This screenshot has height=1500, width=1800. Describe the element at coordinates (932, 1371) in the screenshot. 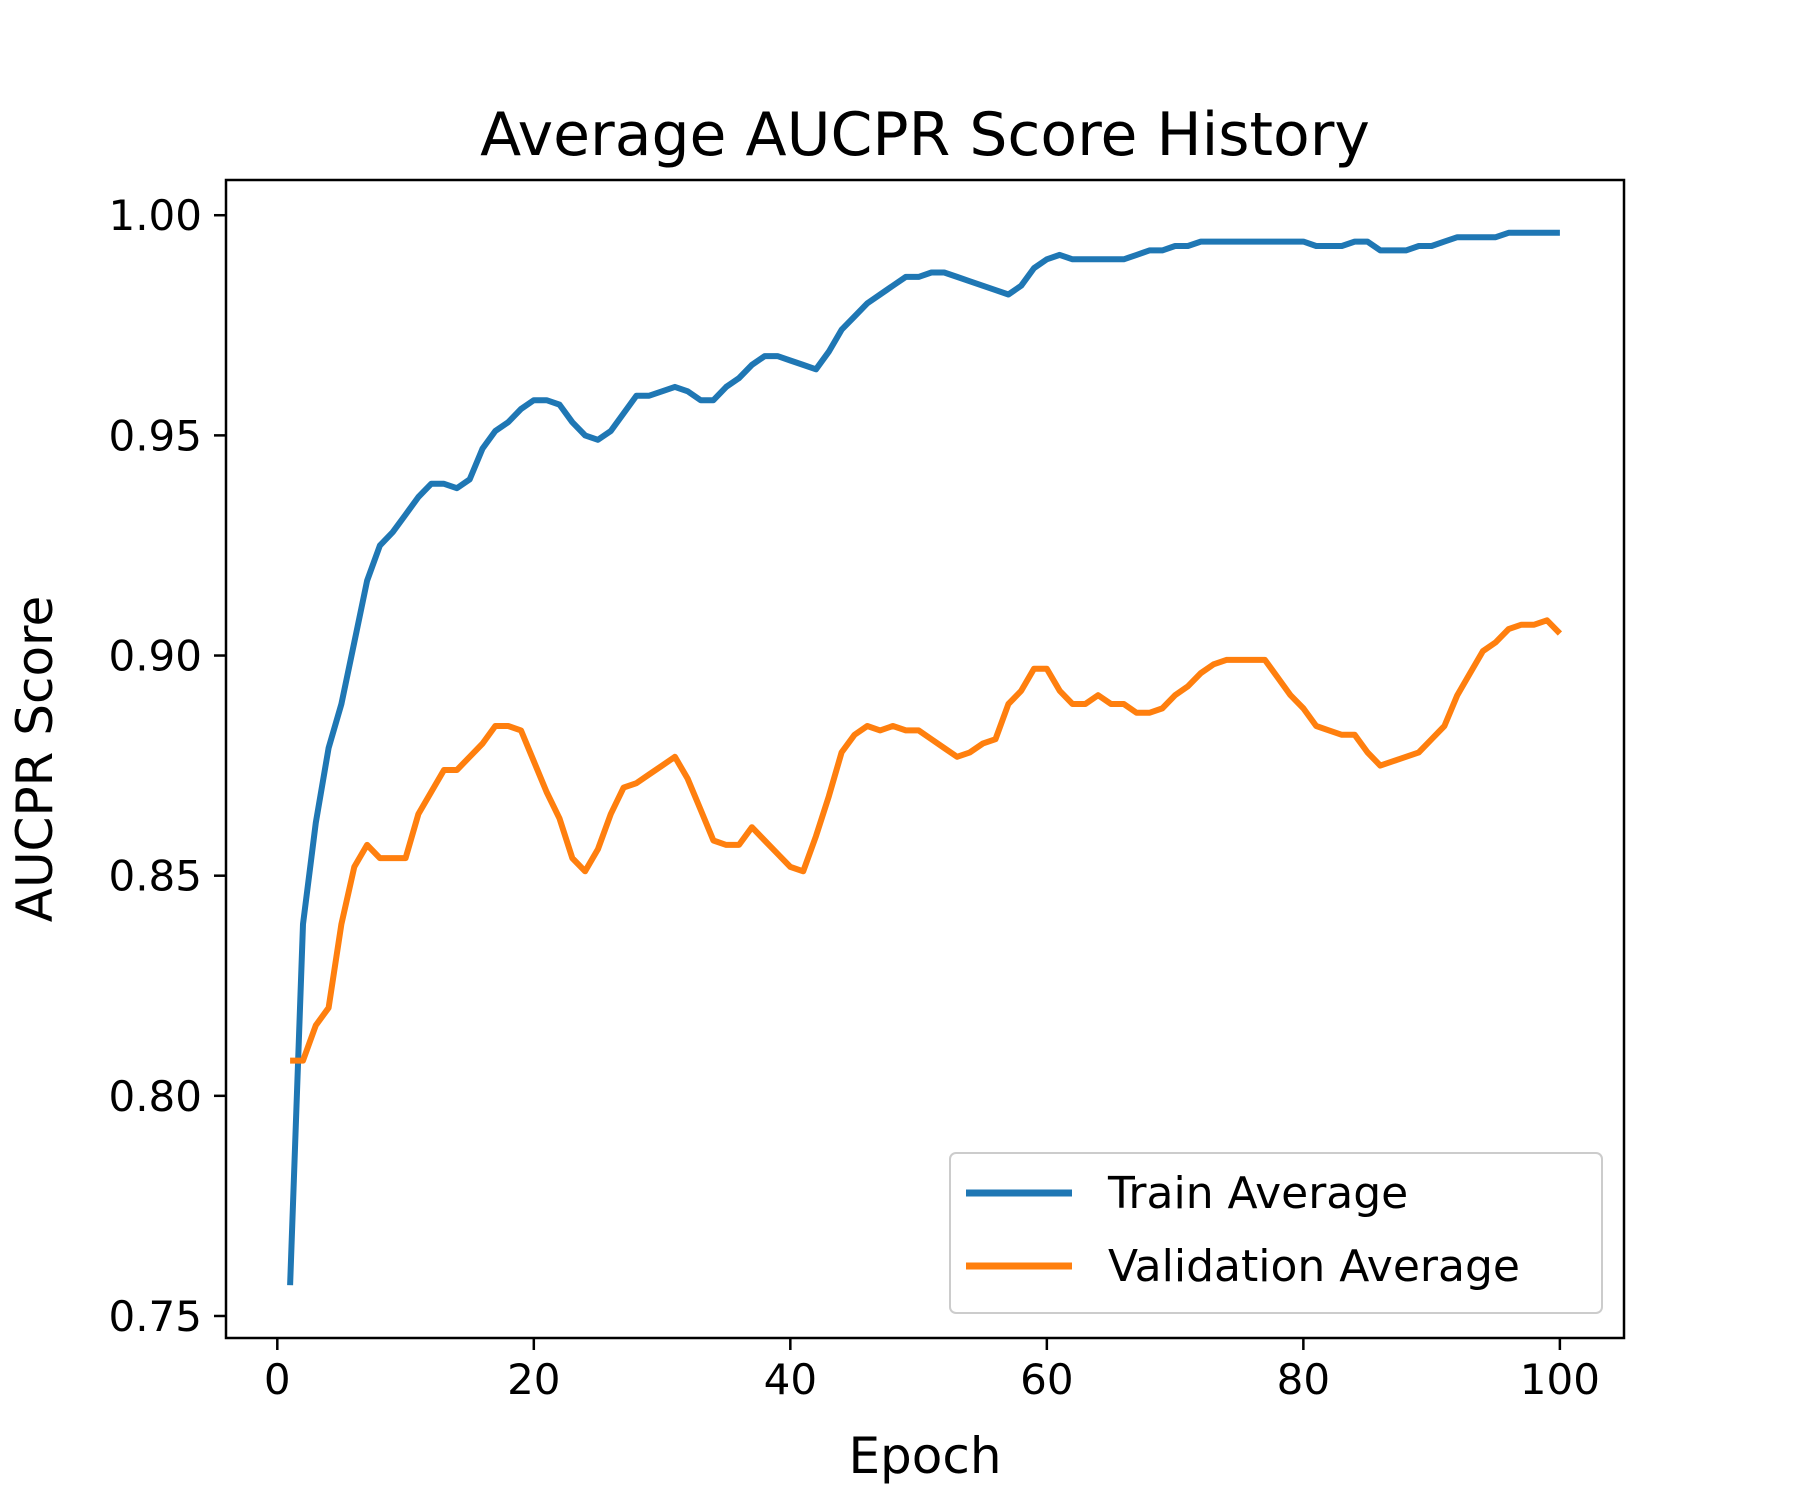

I see `x-axis: 0 20 40 60 80 100` at that location.